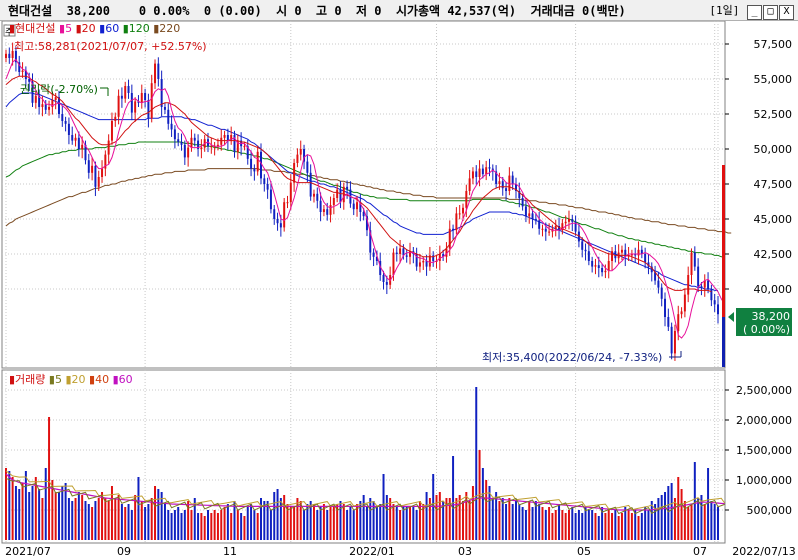 The image size is (798, 560). What do you see at coordinates (9, 32) in the screenshot?
I see `svg-text: 주` at bounding box center [9, 32].